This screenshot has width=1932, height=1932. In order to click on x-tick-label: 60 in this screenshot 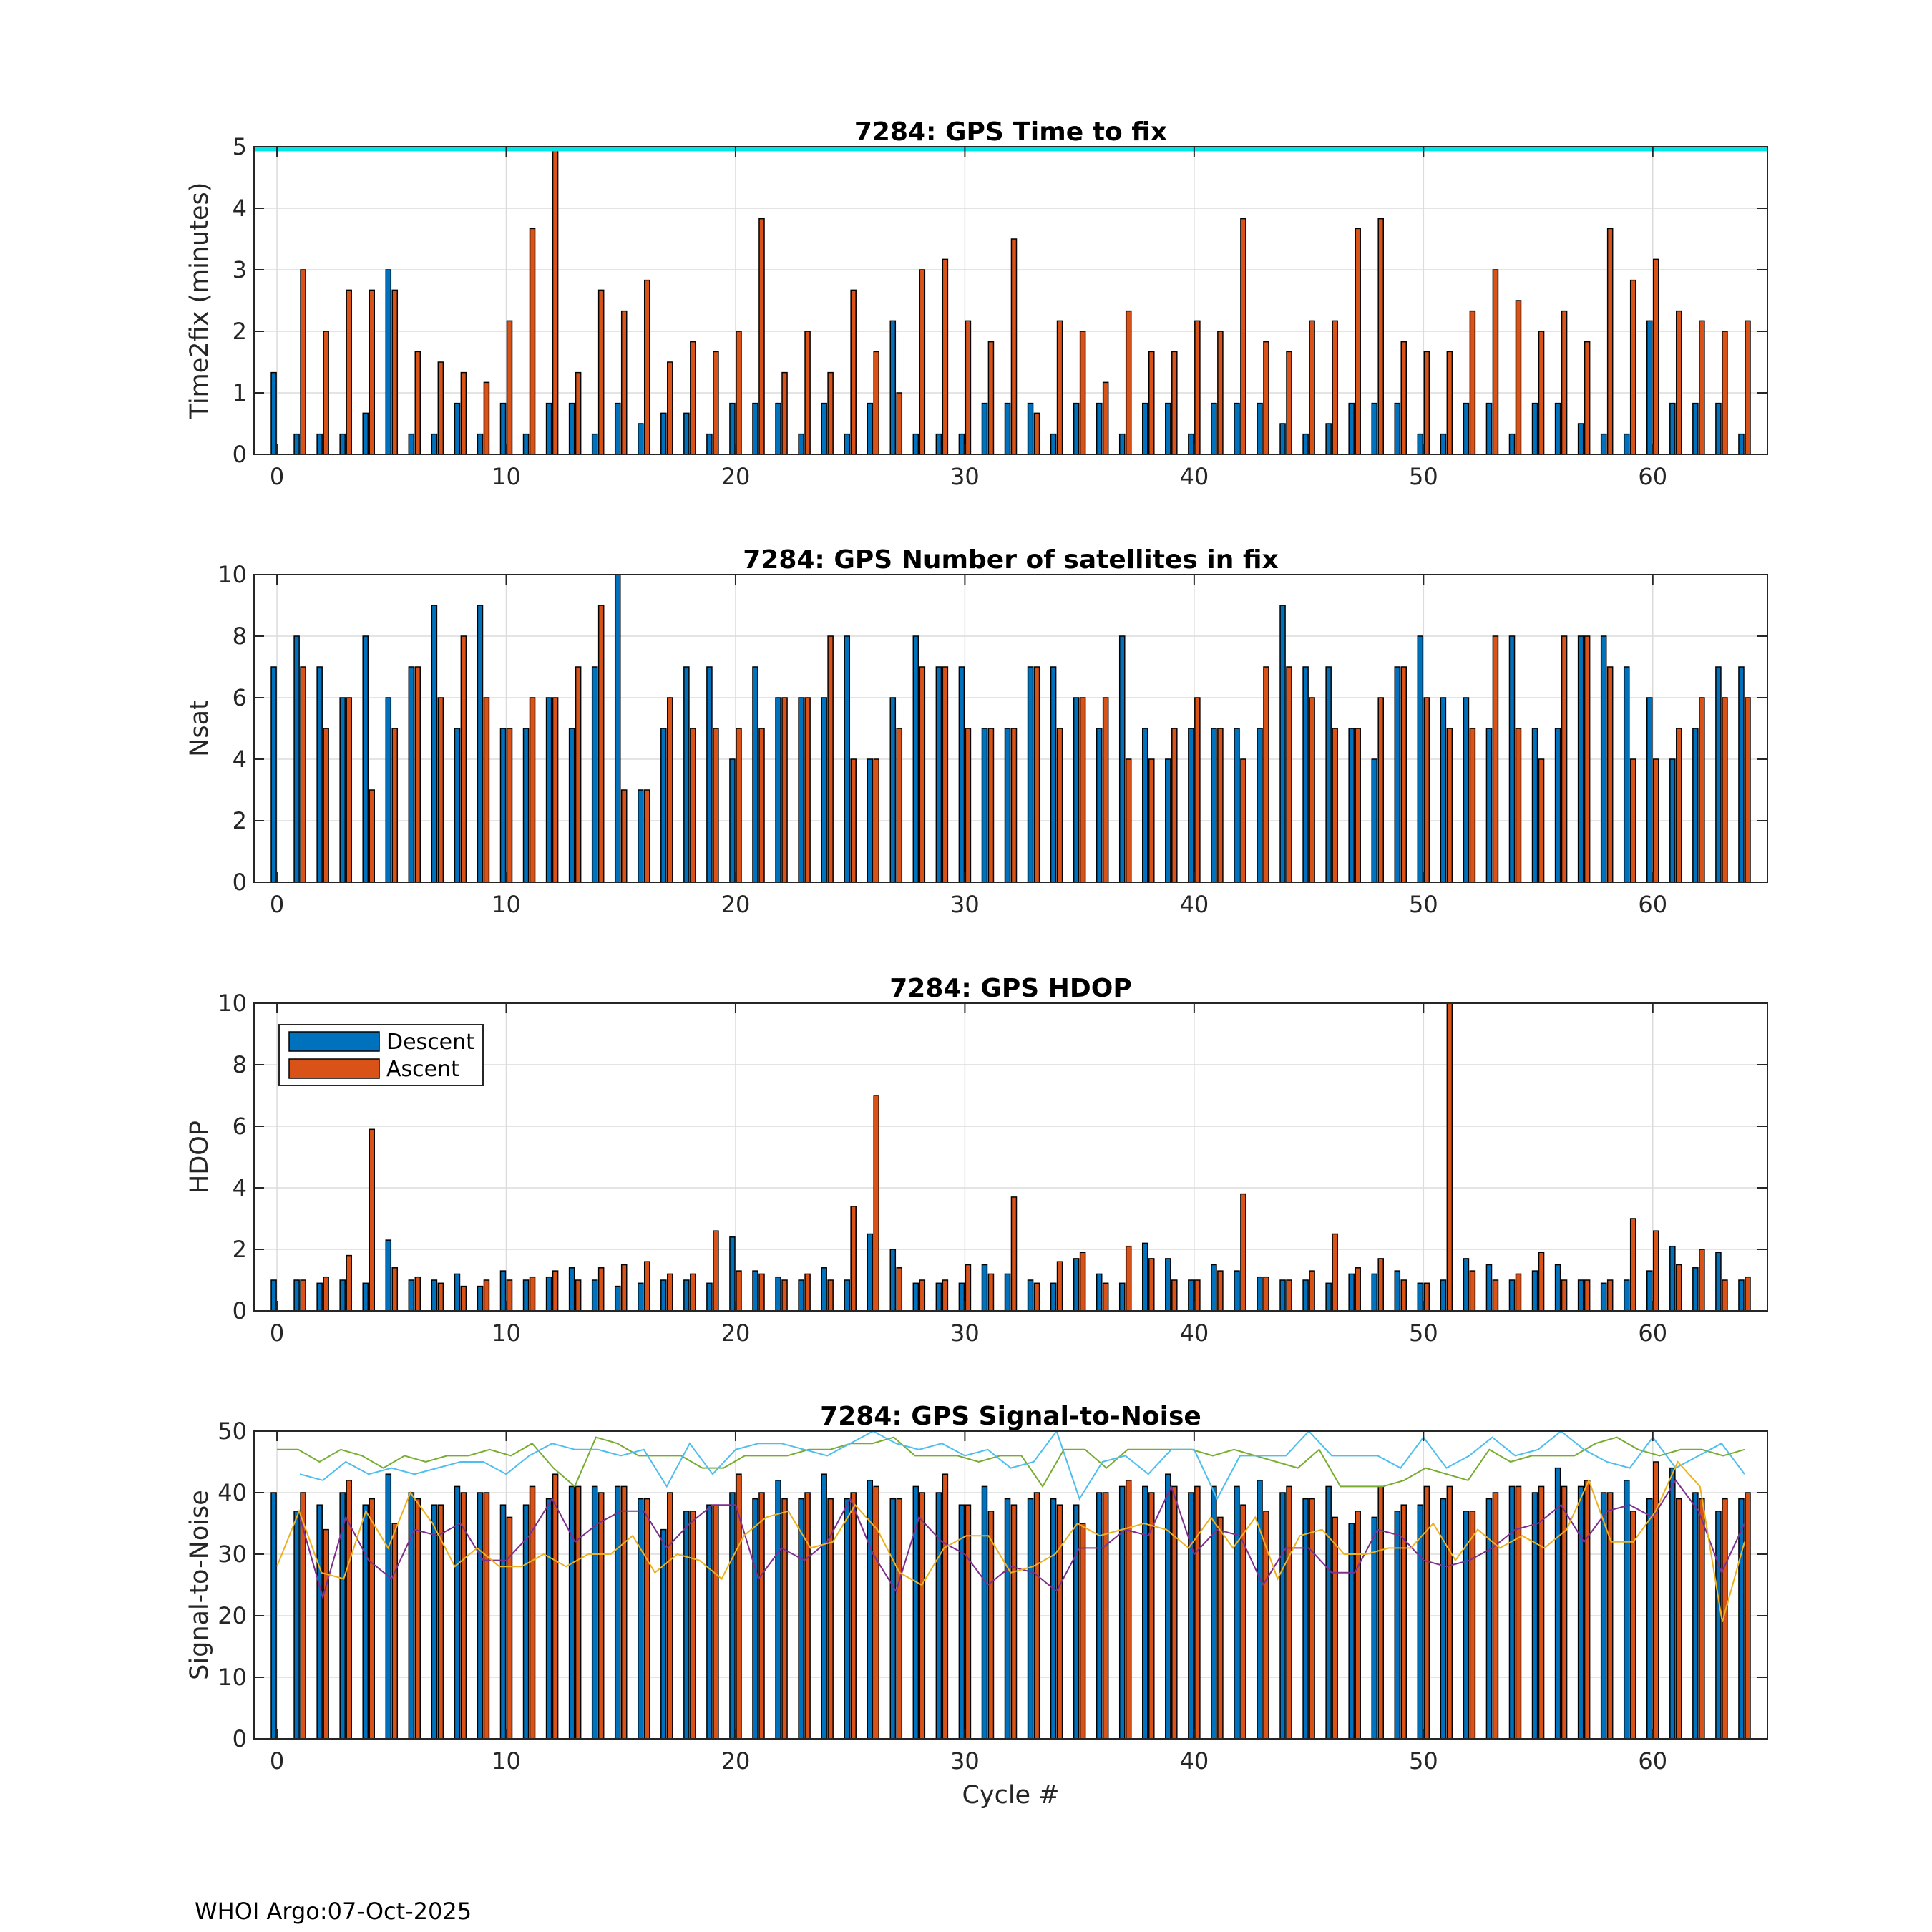, I will do `click(1652, 1333)`.